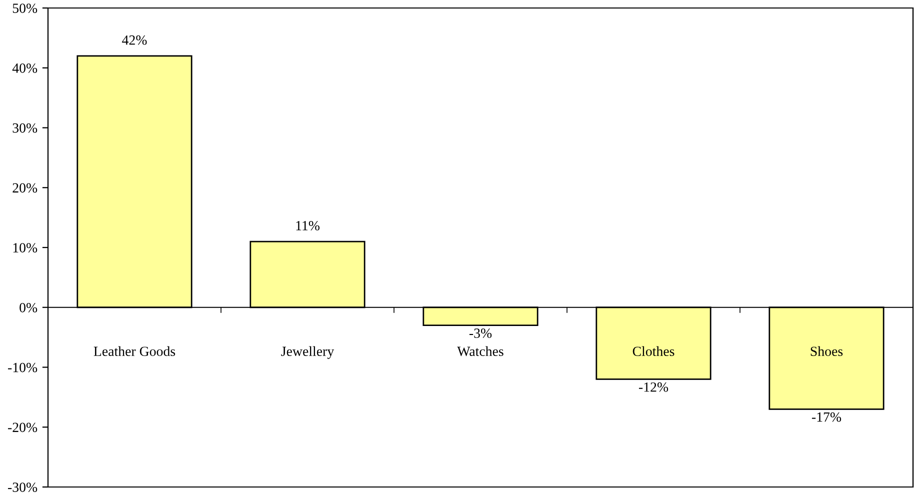  Describe the element at coordinates (308, 225) in the screenshot. I see `data-label: 11%` at that location.